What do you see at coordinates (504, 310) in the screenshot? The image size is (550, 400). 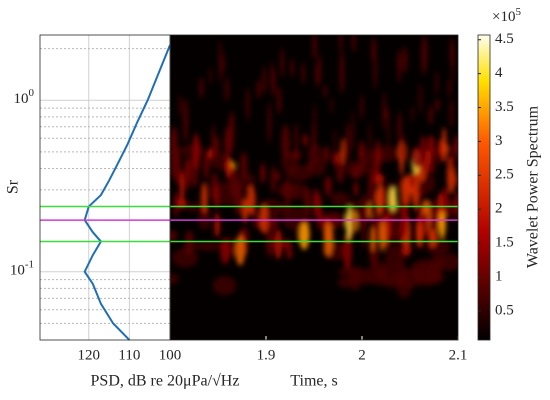 I see `colorbar-tick-label: 0.5` at bounding box center [504, 310].